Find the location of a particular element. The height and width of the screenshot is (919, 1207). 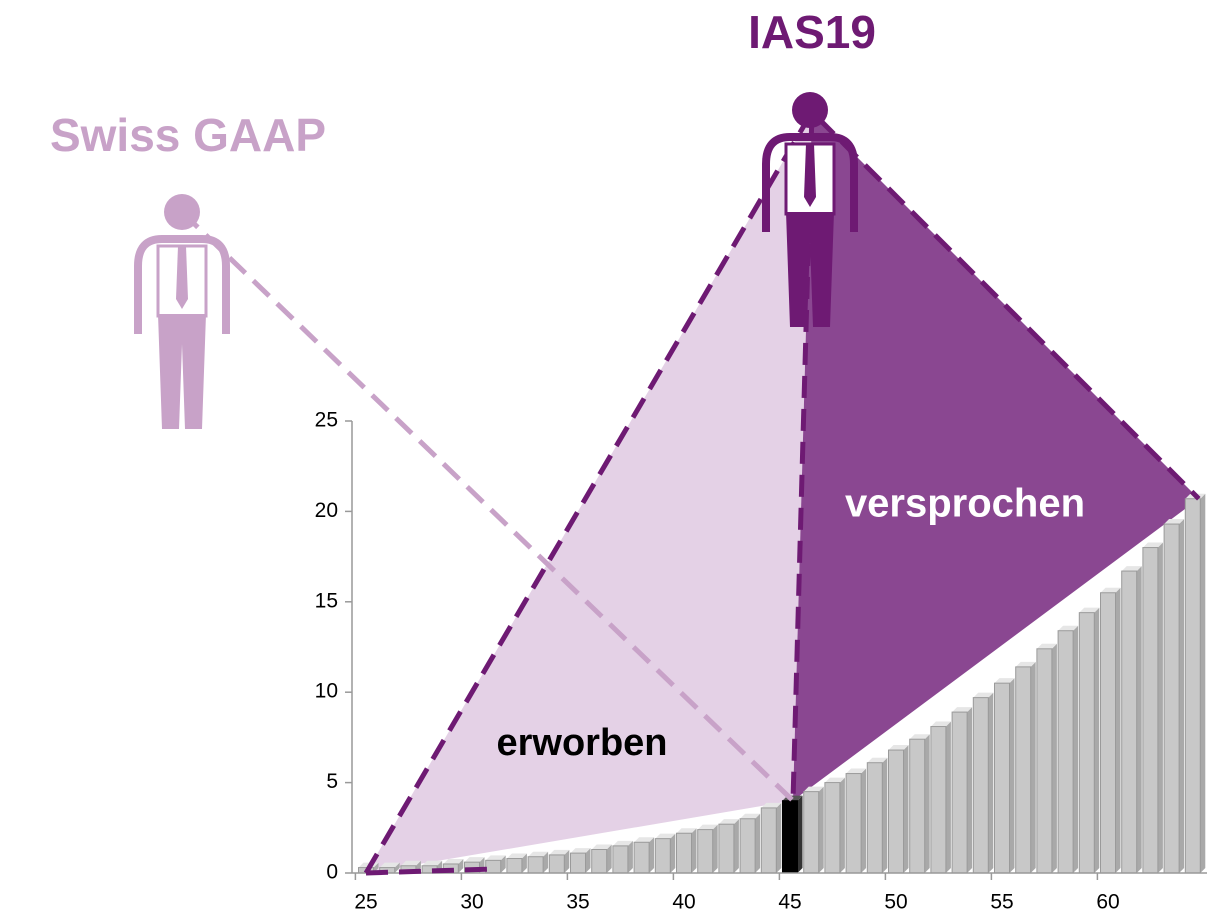

x-tick-label: 40 is located at coordinates (683, 902).